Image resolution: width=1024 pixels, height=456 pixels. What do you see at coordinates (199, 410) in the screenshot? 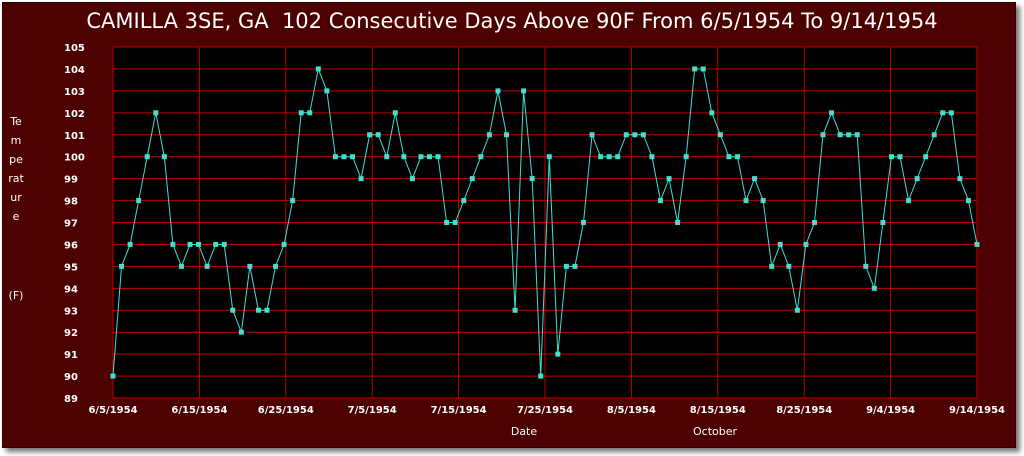
I see `x-tick-label: 6/15/1954` at bounding box center [199, 410].